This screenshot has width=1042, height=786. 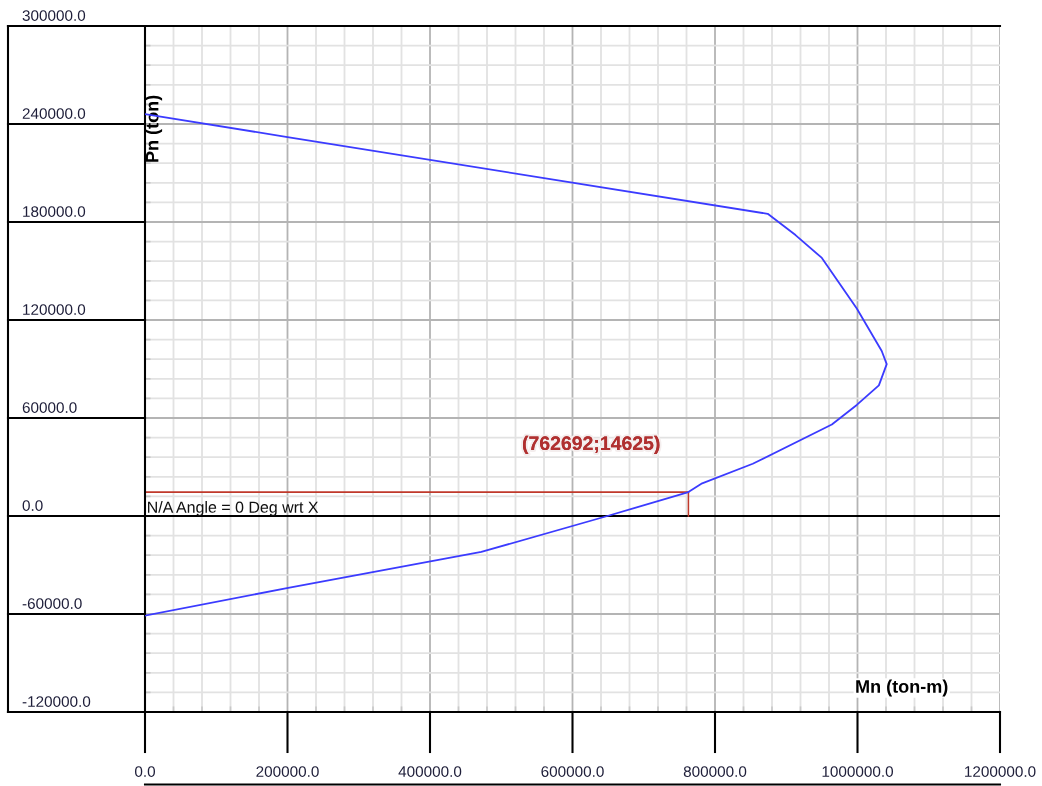 I want to click on y-tick-label: 300000.0, so click(x=54, y=15).